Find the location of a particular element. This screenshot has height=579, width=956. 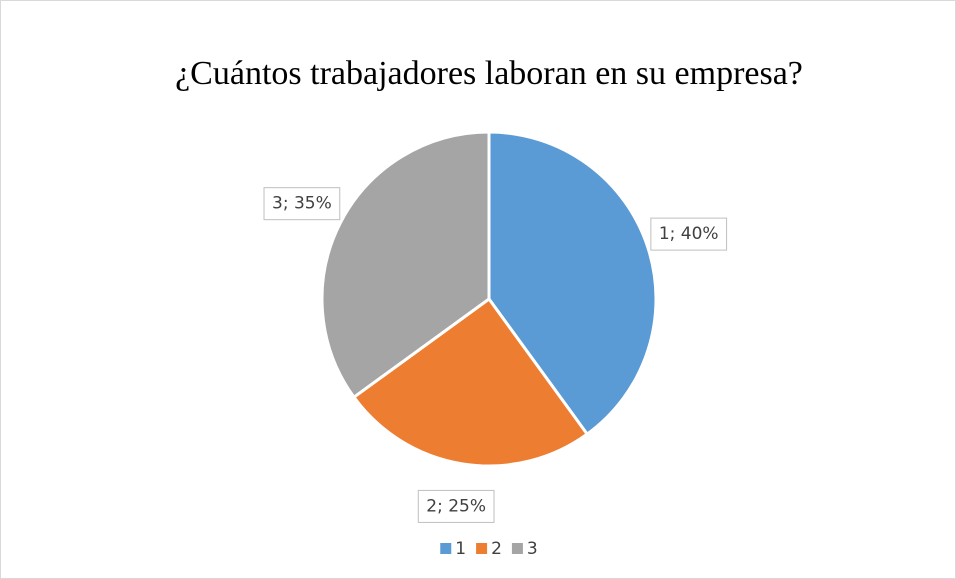

data-label: 2; 25% is located at coordinates (456, 506).